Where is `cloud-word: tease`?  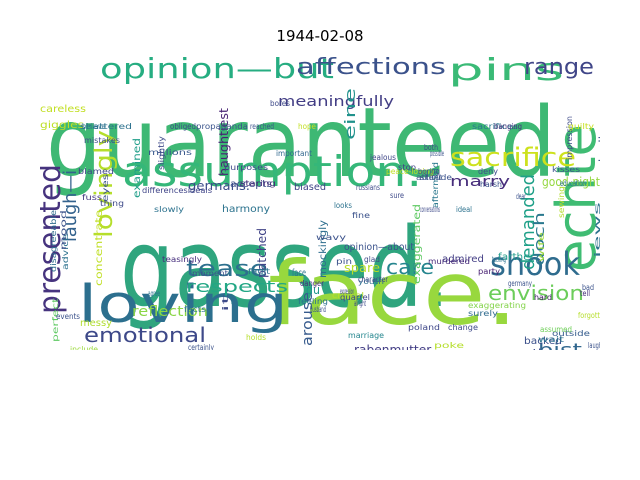
cloud-word: tease is located at coordinates (227, 269).